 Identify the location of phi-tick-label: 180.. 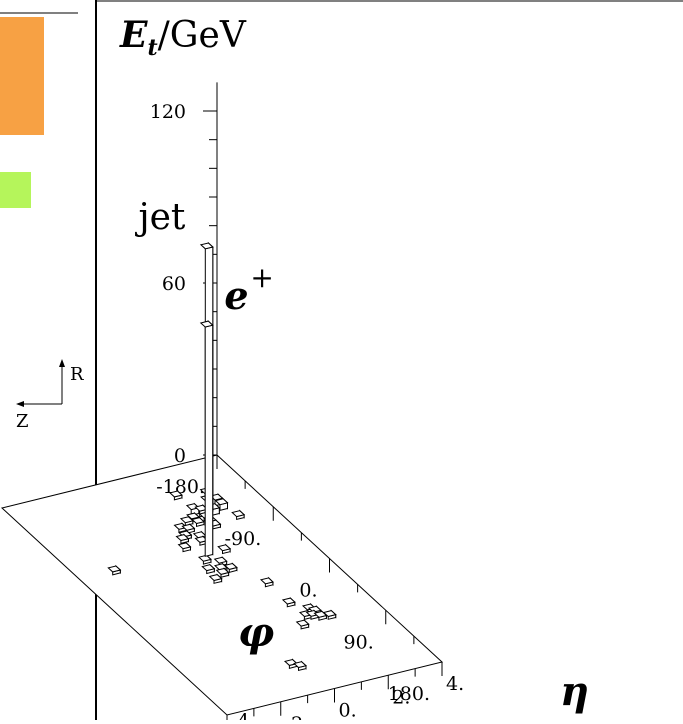
(409, 694).